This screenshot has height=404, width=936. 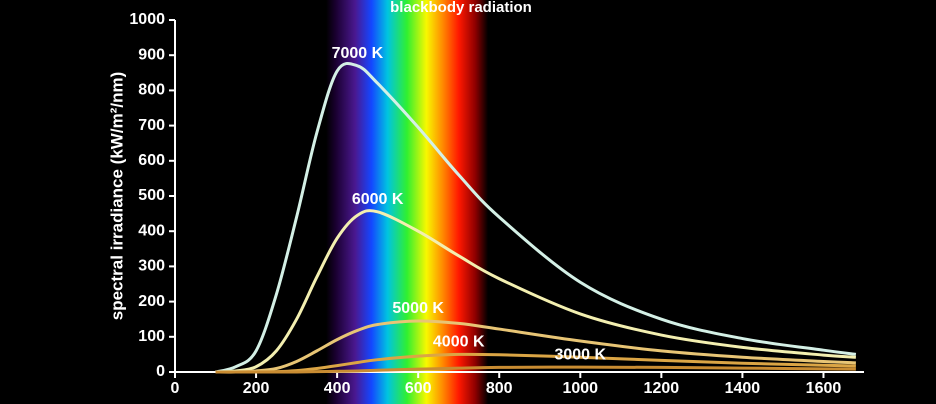 What do you see at coordinates (151, 195) in the screenshot?
I see `y-tick-label: 500` at bounding box center [151, 195].